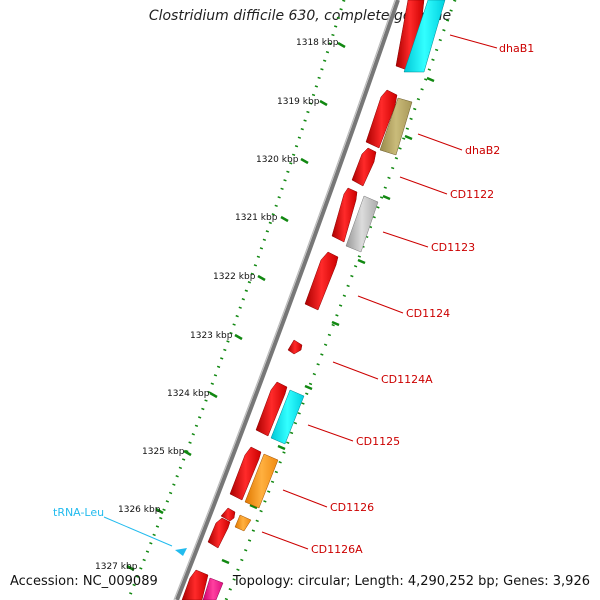 This screenshot has height=600, width=600. I want to click on kbp-label: 1320 kbp, so click(277, 160).